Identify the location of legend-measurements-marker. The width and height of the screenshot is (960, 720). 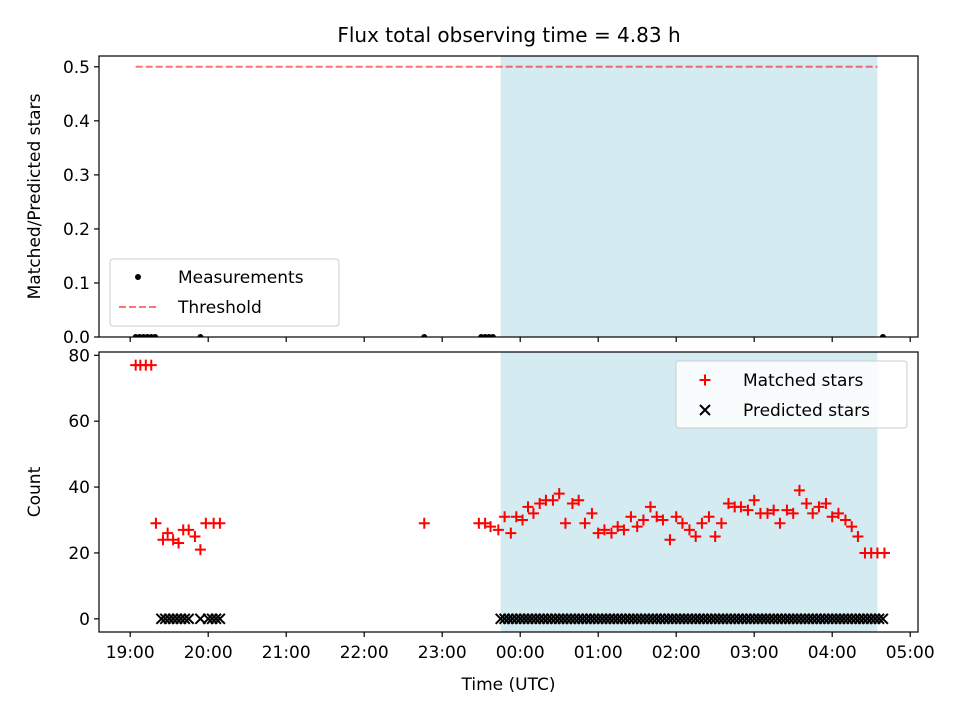
(138, 277).